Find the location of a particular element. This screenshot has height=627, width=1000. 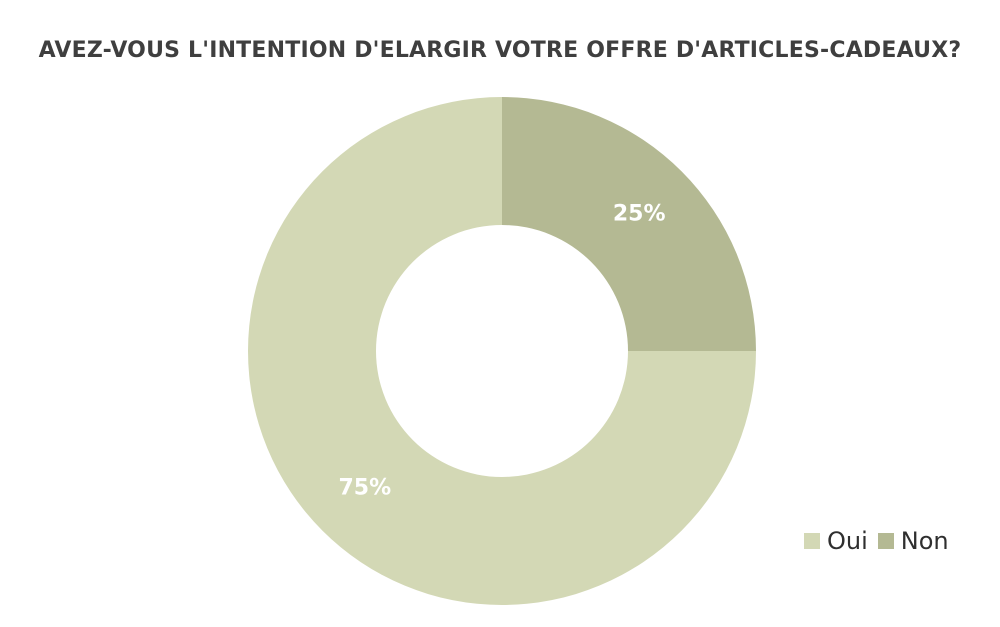

legend-swatch-oui is located at coordinates (812, 541).